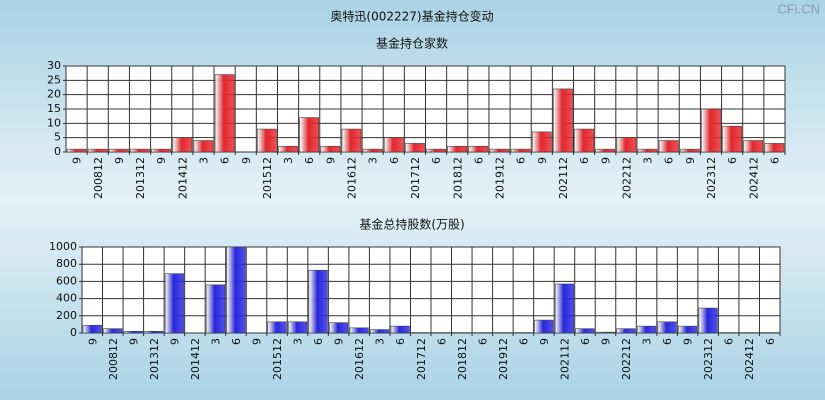  What do you see at coordinates (412, 43) in the screenshot?
I see `chart-title: 基金持仓家数` at bounding box center [412, 43].